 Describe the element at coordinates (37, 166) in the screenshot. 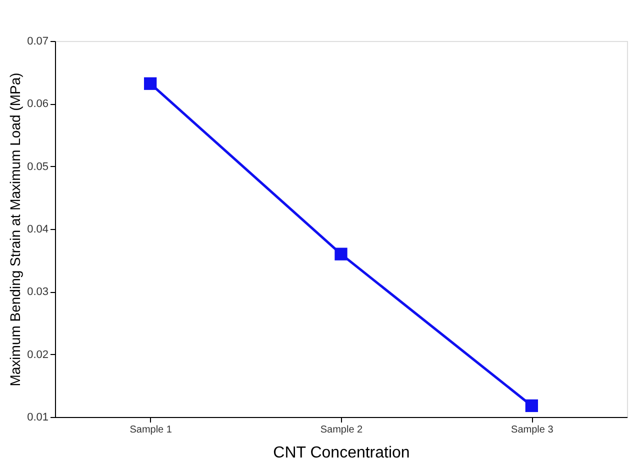

I see `y-tick-label: 0.05` at that location.